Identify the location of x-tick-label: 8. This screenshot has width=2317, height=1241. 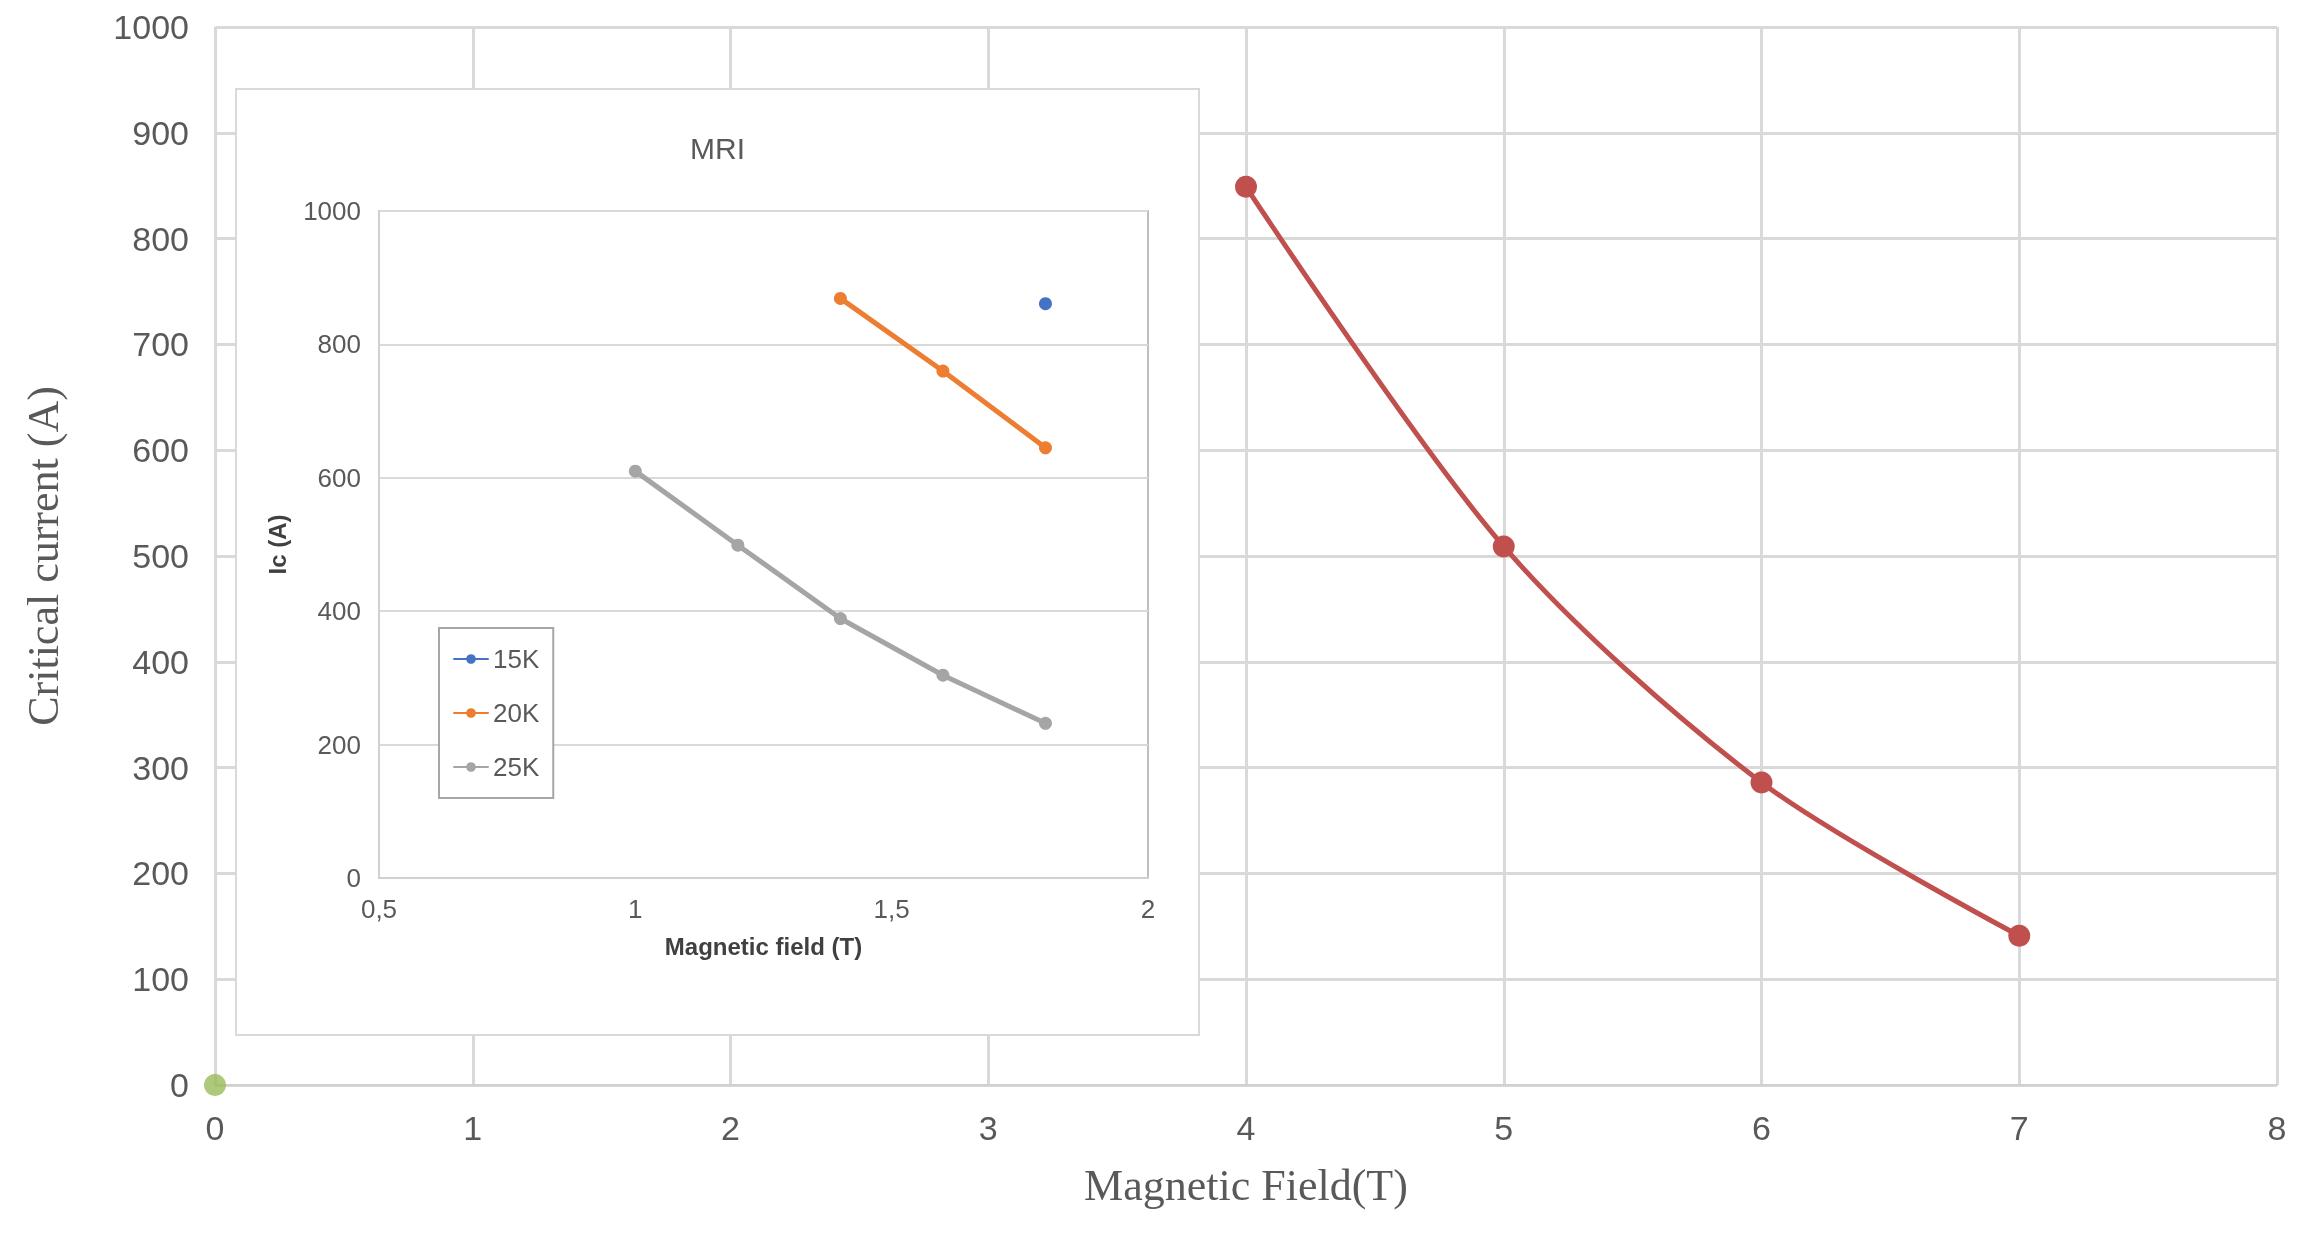
(2277, 1128).